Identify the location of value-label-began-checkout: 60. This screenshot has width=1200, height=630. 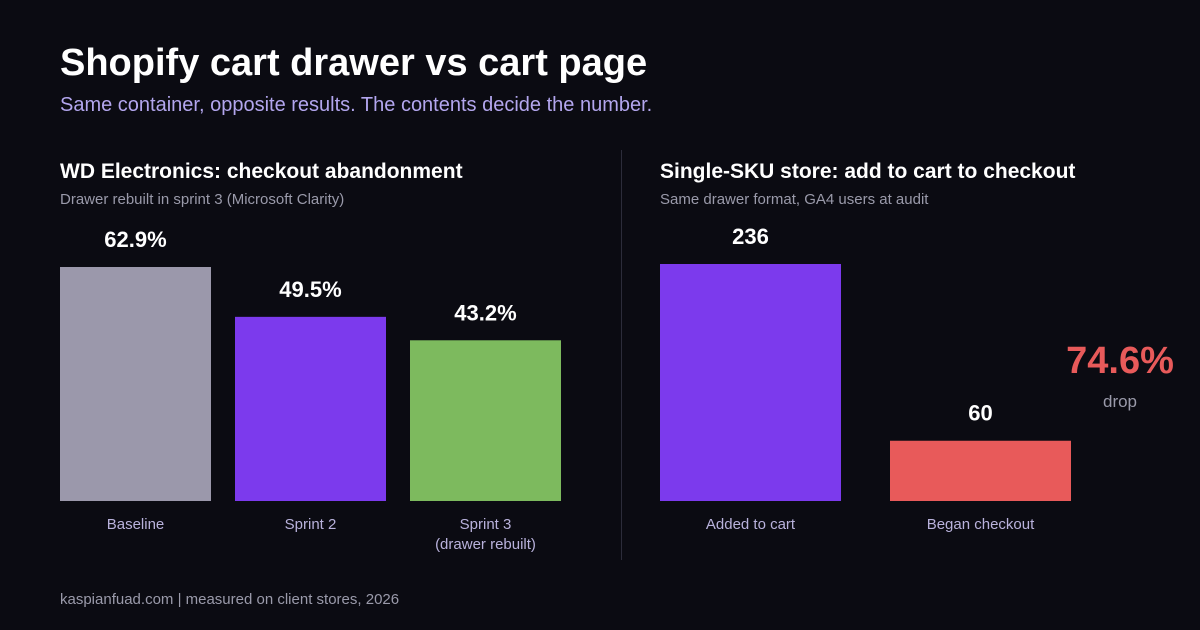
(980, 413).